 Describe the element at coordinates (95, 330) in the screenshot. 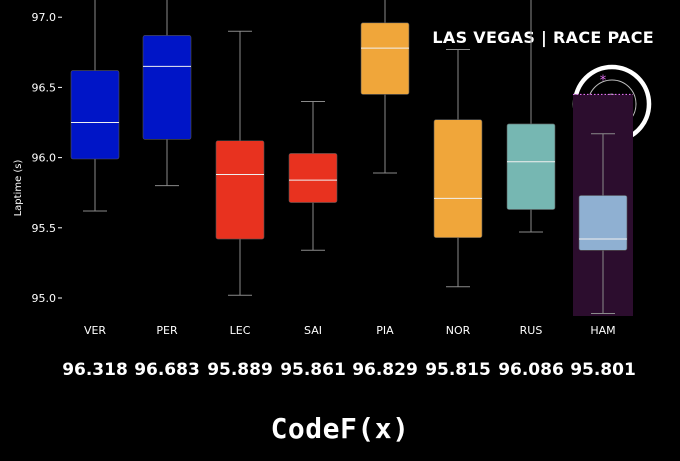

I see `x-tick-label: VER` at that location.